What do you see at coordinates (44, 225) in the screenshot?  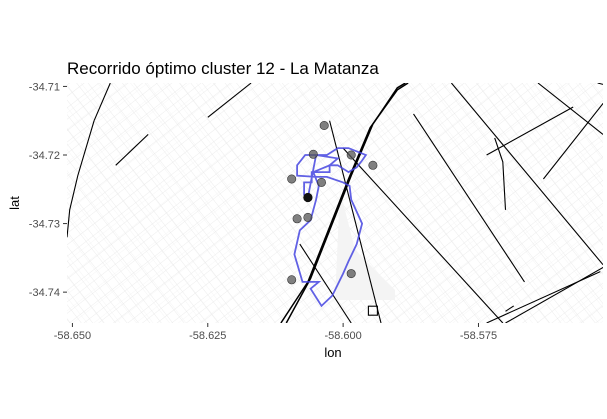 I see `y-tick-label: -34.73` at bounding box center [44, 225].